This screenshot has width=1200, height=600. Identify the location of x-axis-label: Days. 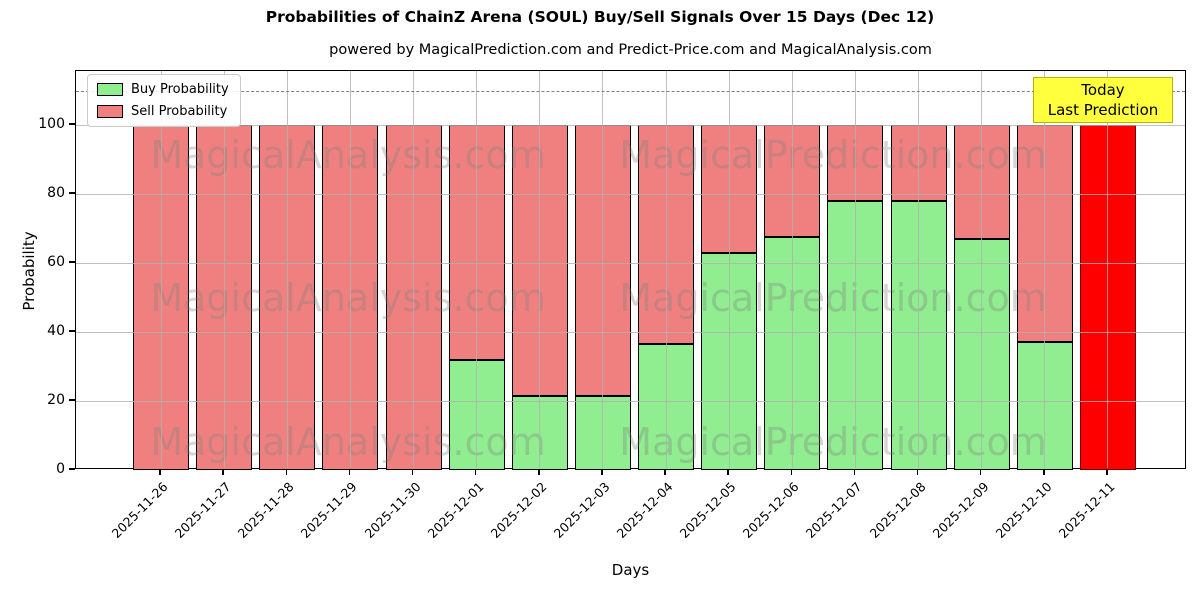
(630, 570).